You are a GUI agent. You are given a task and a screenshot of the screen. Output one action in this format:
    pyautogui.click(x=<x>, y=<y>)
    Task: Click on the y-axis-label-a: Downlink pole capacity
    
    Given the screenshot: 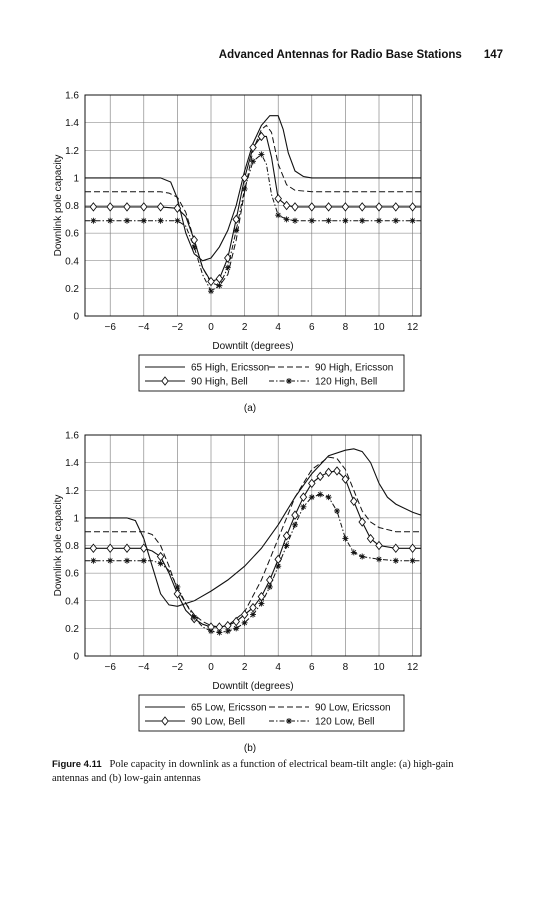 What is the action you would take?
    pyautogui.click(x=58, y=206)
    